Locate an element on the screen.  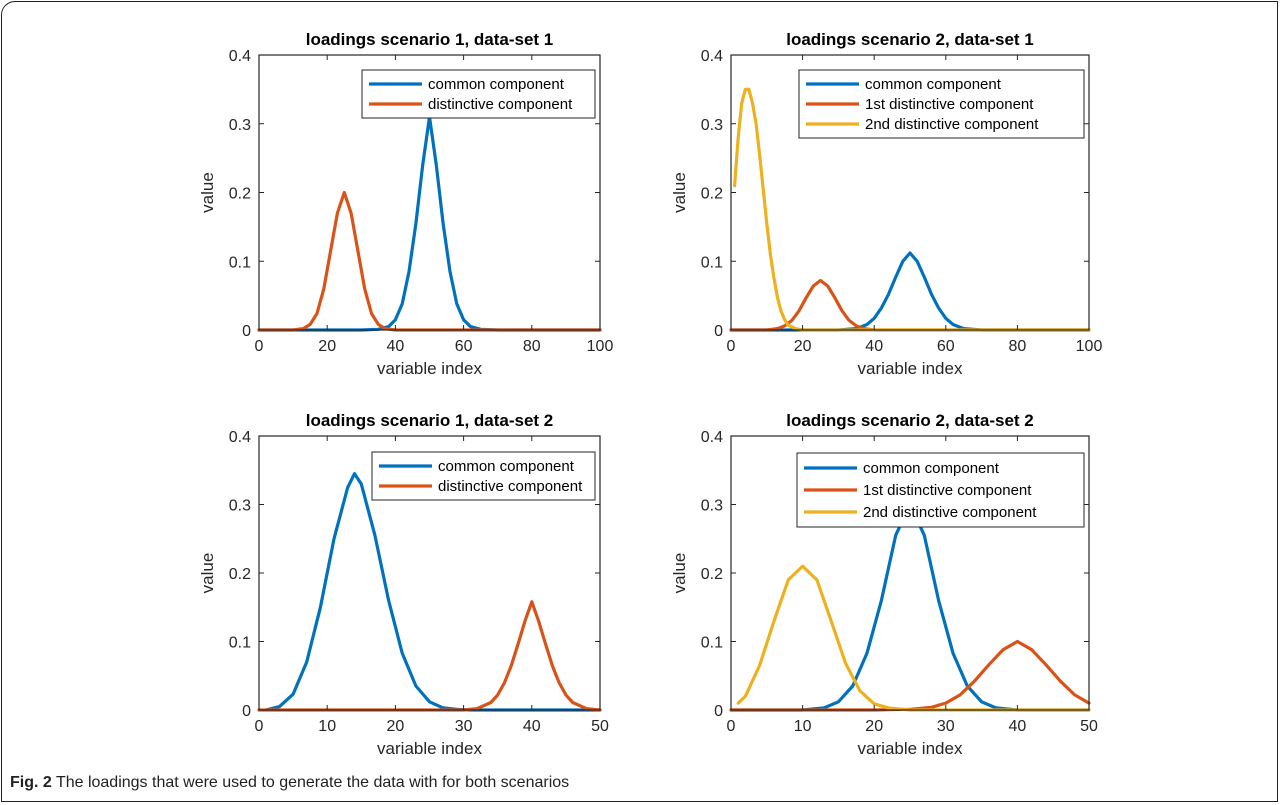
chart-title: loadings scenario 1, data-set 2 is located at coordinates (430, 420).